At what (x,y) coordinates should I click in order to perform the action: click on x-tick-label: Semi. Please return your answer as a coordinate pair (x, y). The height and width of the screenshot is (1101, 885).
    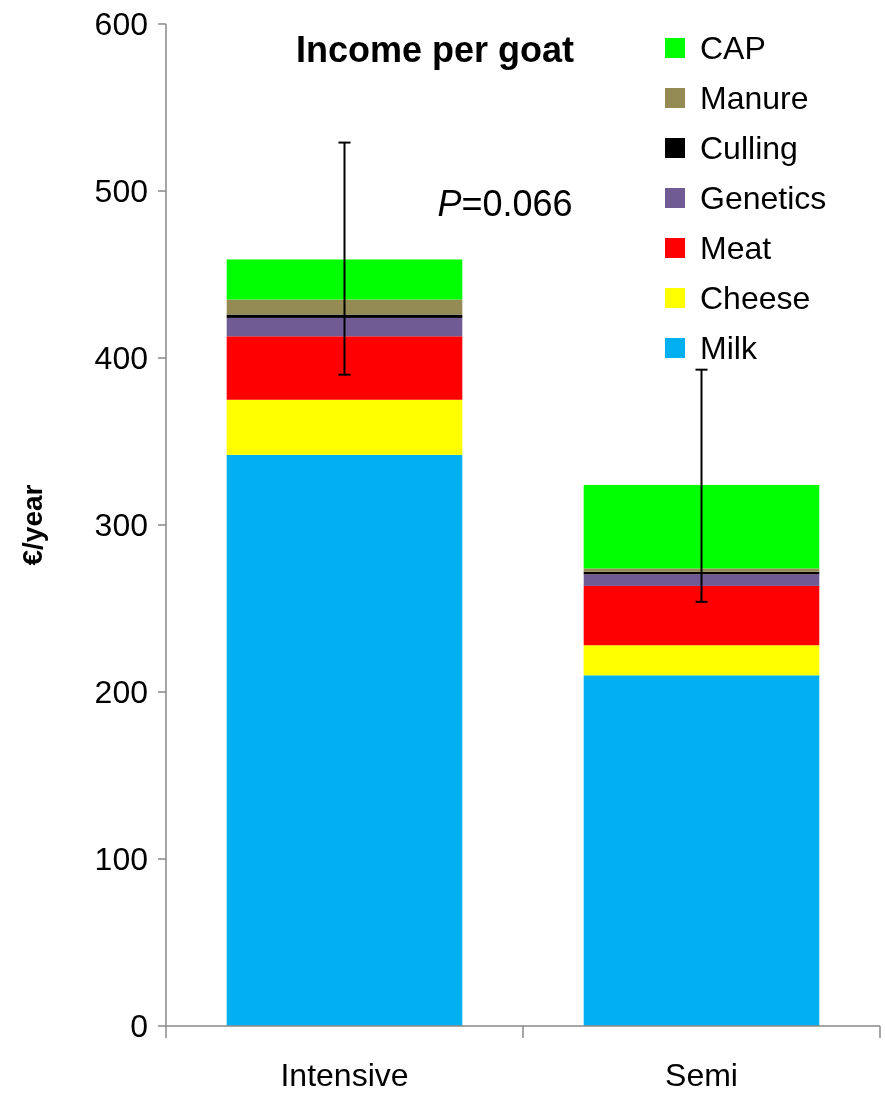
    Looking at the image, I should click on (701, 1075).